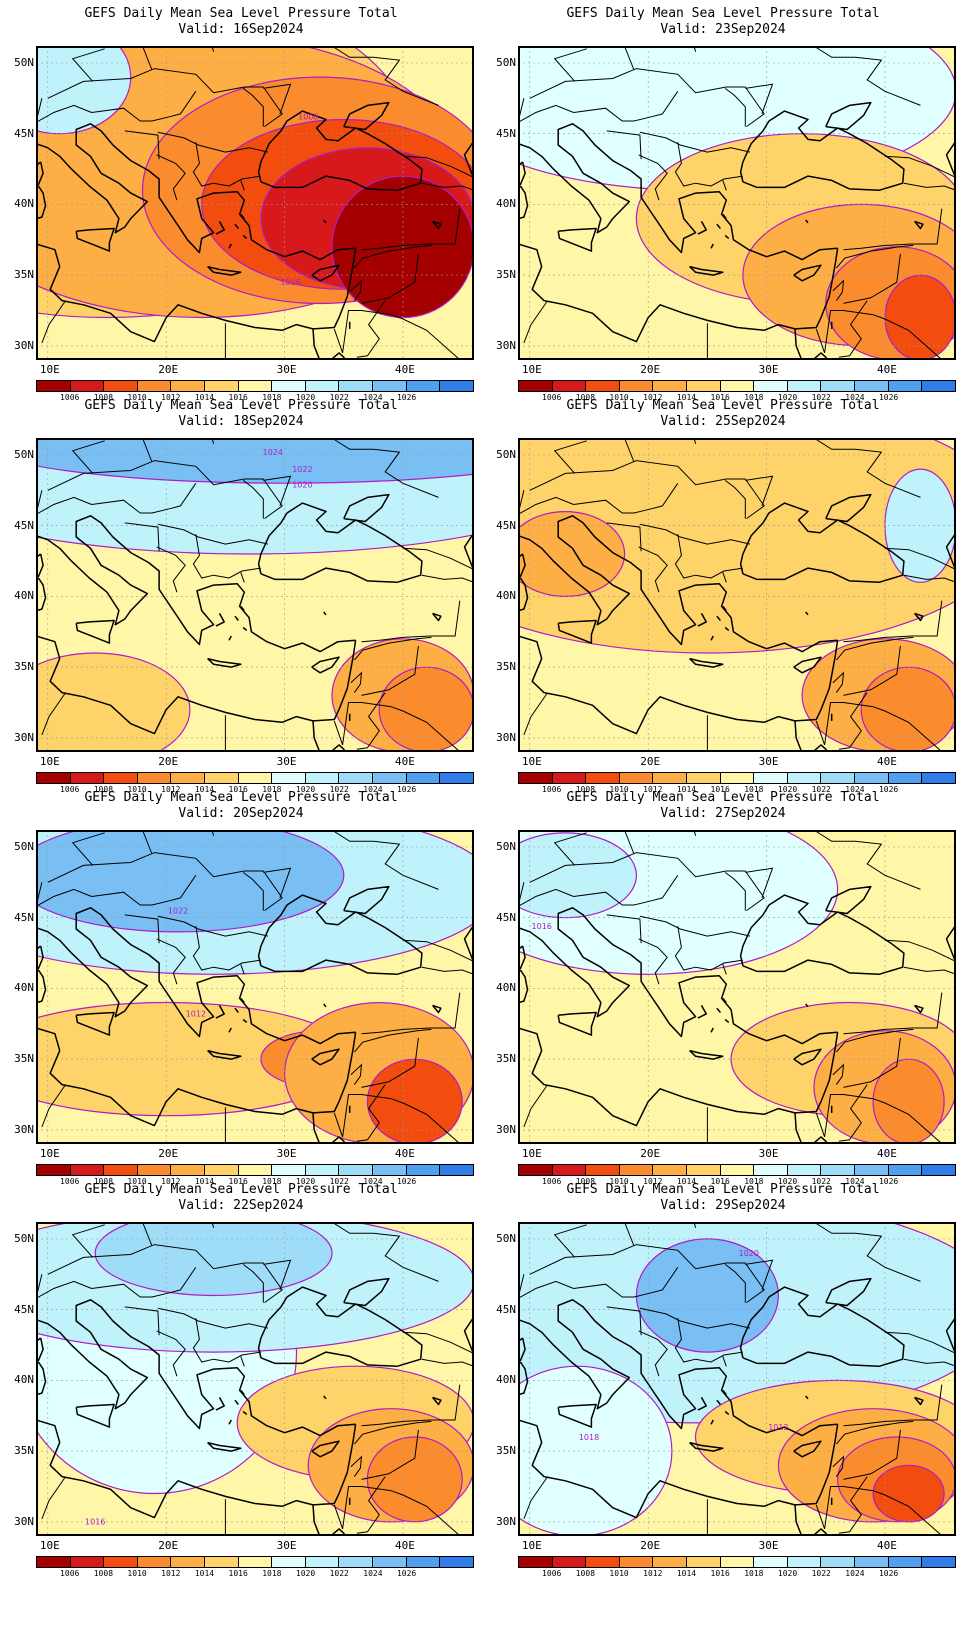 The image size is (964, 1640). What do you see at coordinates (70, 397) in the screenshot?
I see `color-bar-level-label: 1006` at bounding box center [70, 397].